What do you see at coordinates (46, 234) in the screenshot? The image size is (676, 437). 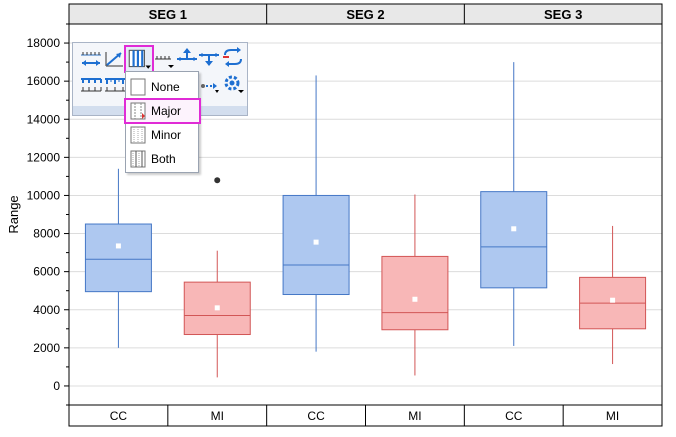 I see `y-tick-label: 8000` at bounding box center [46, 234].